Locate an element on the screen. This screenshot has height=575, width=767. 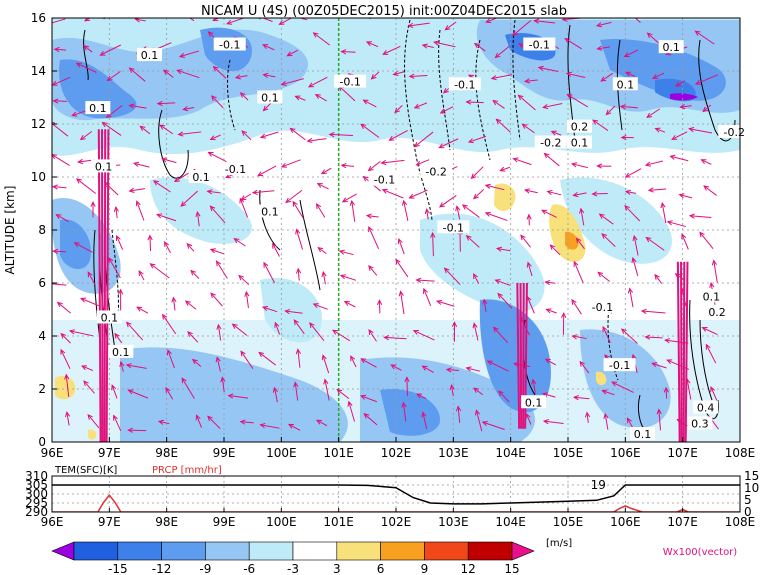
wind-jet is located at coordinates (681, 351).